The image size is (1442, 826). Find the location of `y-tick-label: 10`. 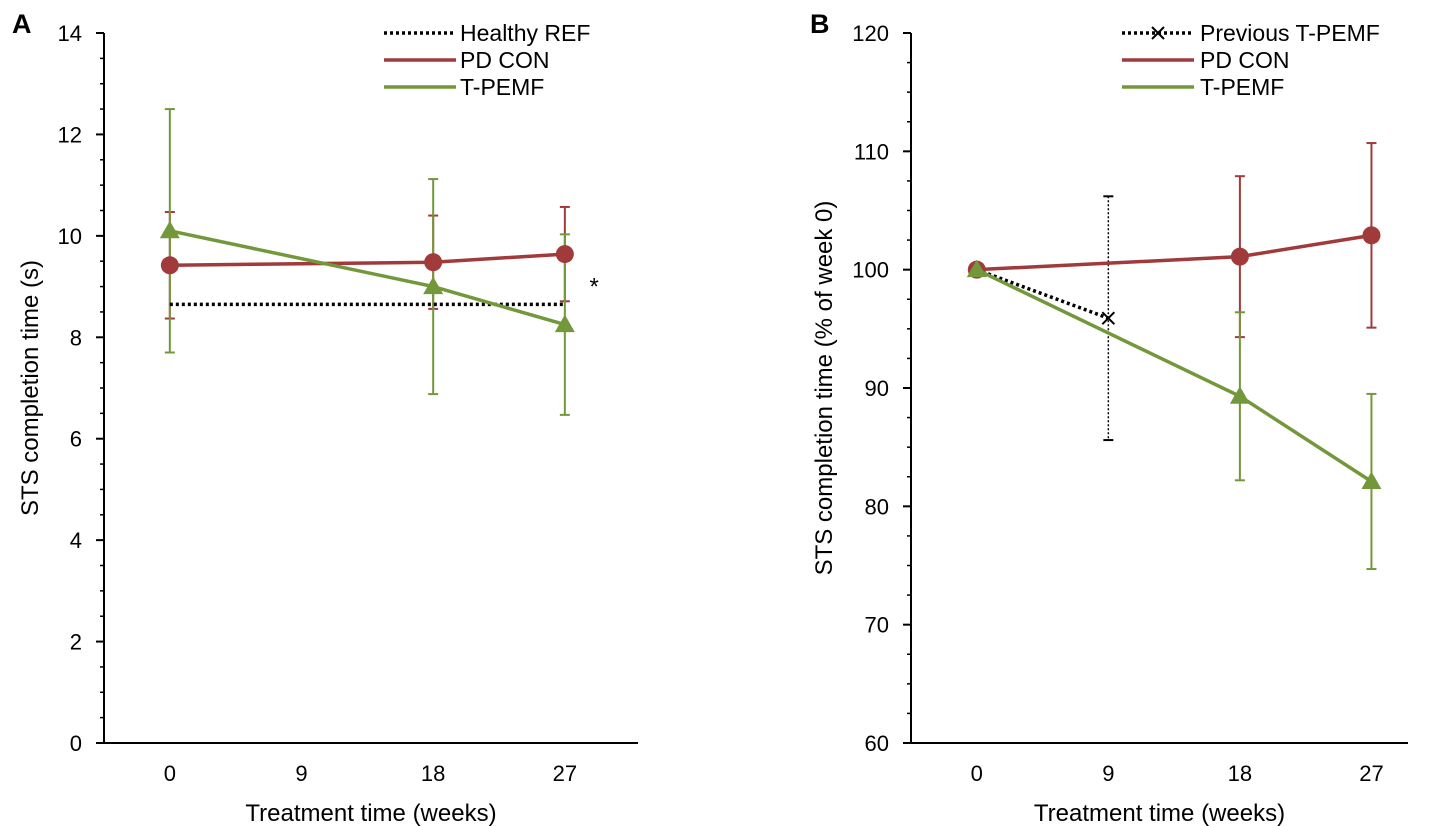

y-tick-label: 10 is located at coordinates (70, 236).